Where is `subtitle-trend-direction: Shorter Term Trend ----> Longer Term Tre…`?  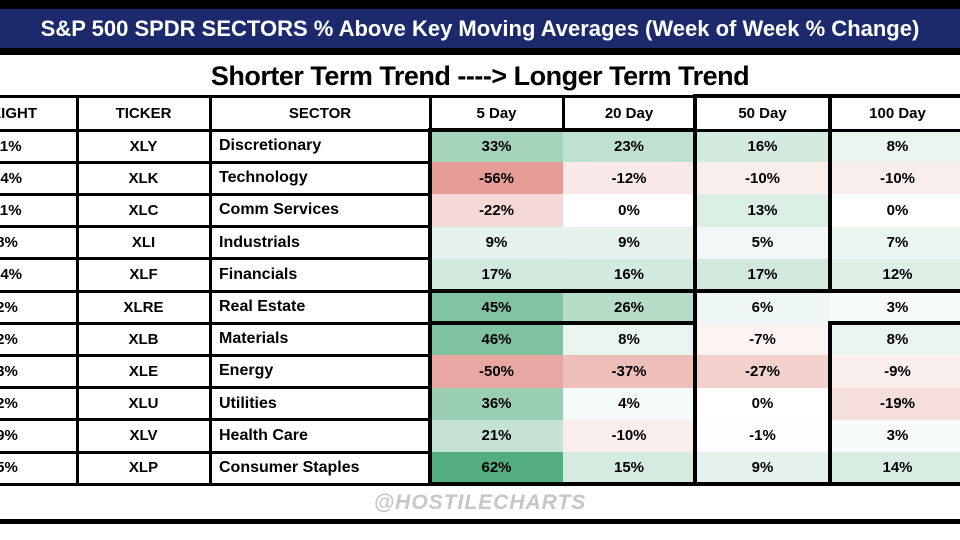
subtitle-trend-direction: Shorter Term Trend ----> Longer Term Tre… is located at coordinates (480, 75).